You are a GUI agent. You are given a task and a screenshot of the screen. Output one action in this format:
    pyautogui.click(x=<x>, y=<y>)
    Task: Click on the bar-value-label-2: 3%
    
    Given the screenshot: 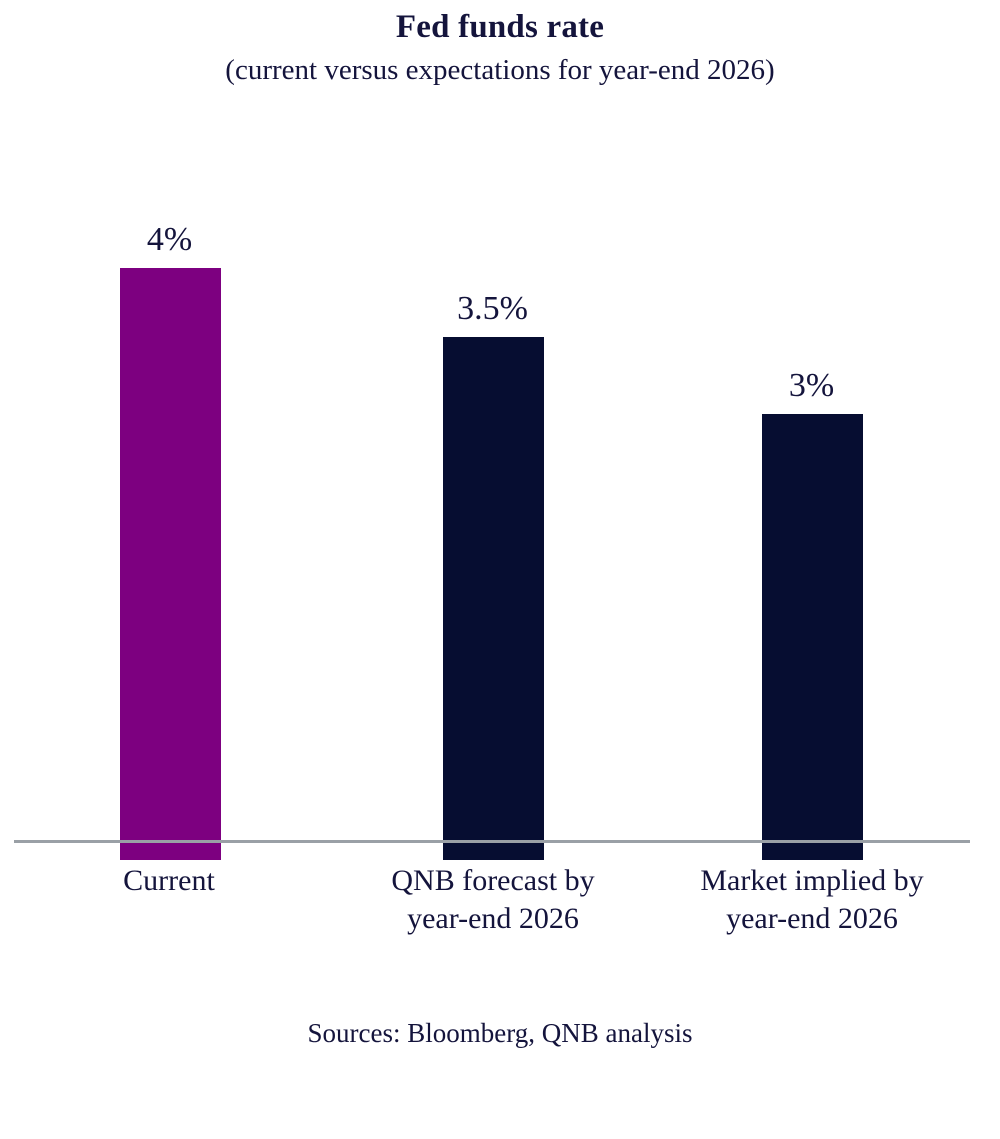 What is the action you would take?
    pyautogui.click(x=811, y=385)
    